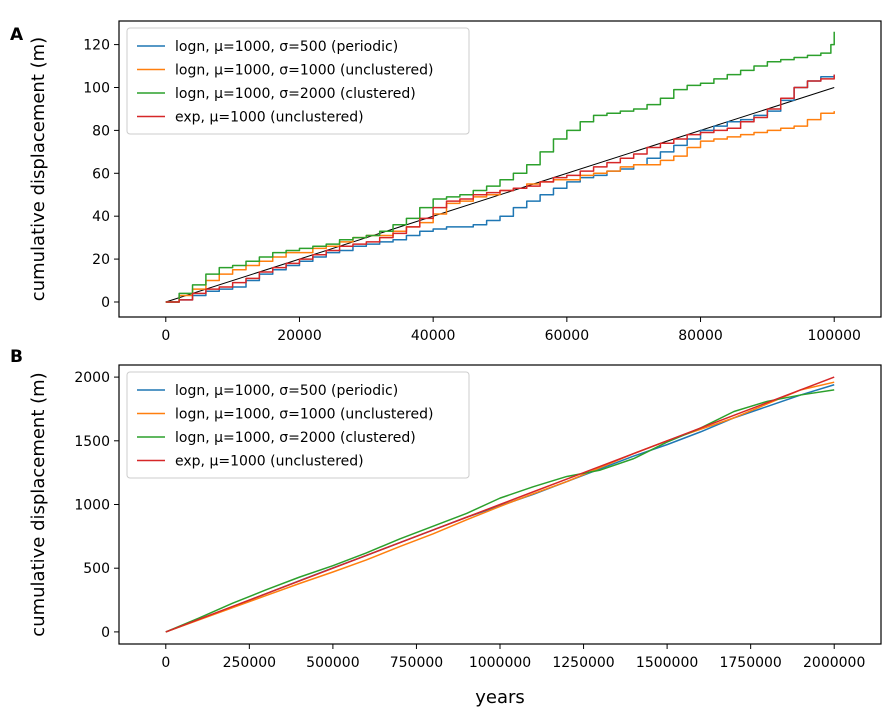 The height and width of the screenshot is (713, 887). Describe the element at coordinates (16, 357) in the screenshot. I see `panel-label: B` at that location.